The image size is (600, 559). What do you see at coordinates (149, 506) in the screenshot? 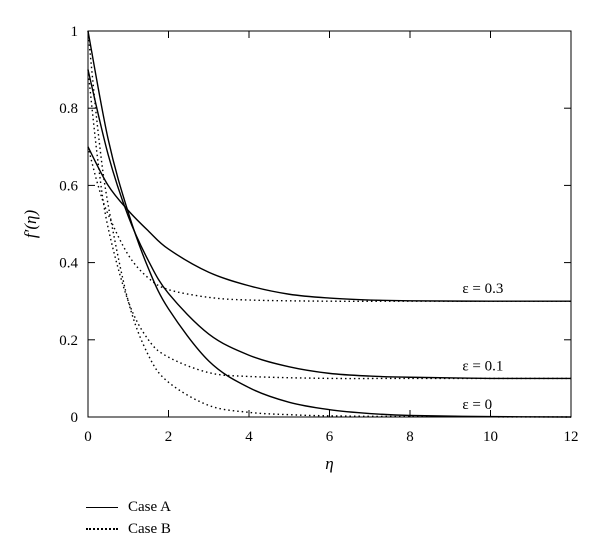
I see `legend-label-case-a: Case A` at bounding box center [149, 506].